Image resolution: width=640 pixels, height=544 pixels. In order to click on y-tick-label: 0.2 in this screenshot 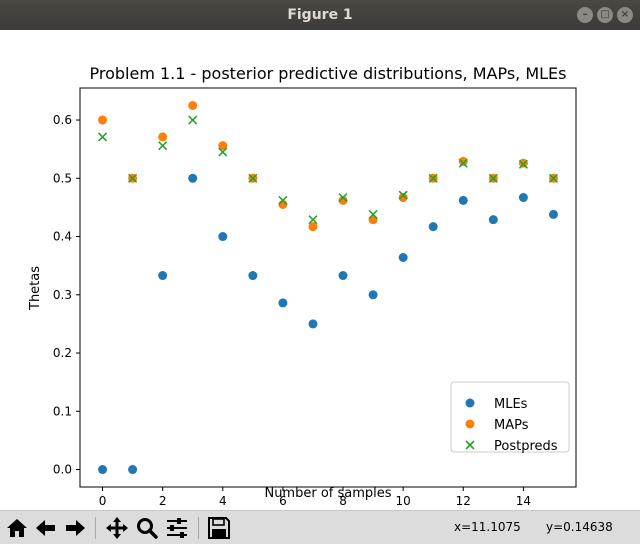, I will do `click(62, 353)`.